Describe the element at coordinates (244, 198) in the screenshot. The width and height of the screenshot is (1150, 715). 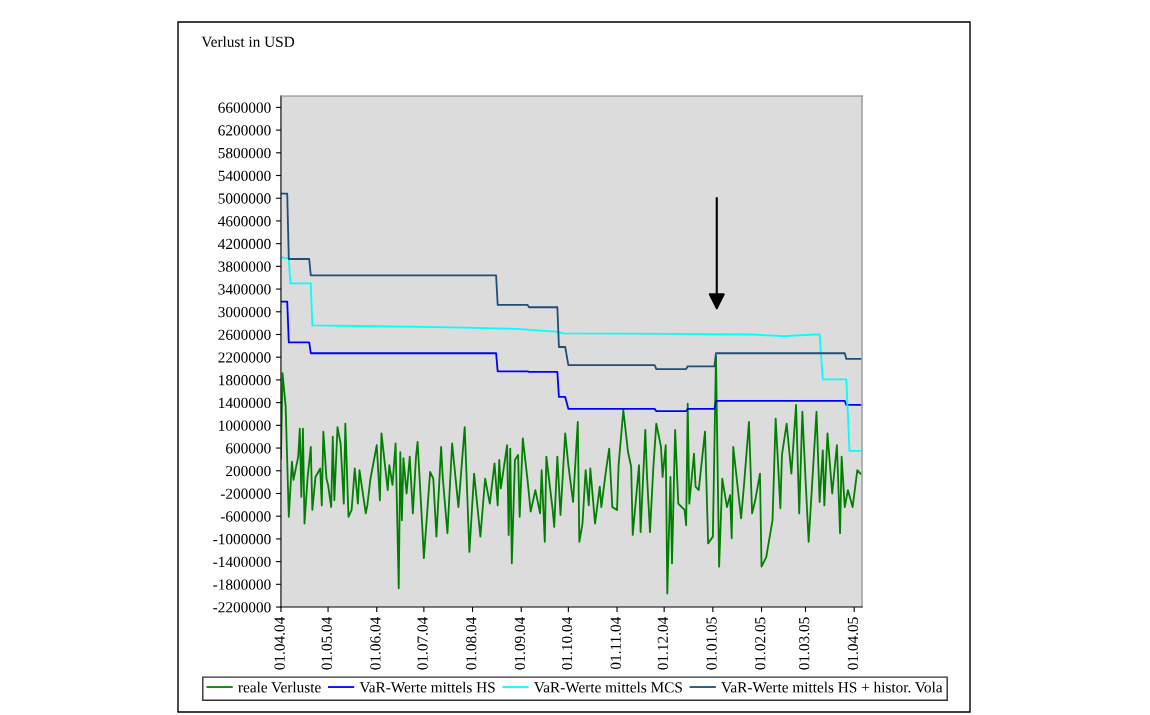
I see `y-tick-label: 5000000` at that location.